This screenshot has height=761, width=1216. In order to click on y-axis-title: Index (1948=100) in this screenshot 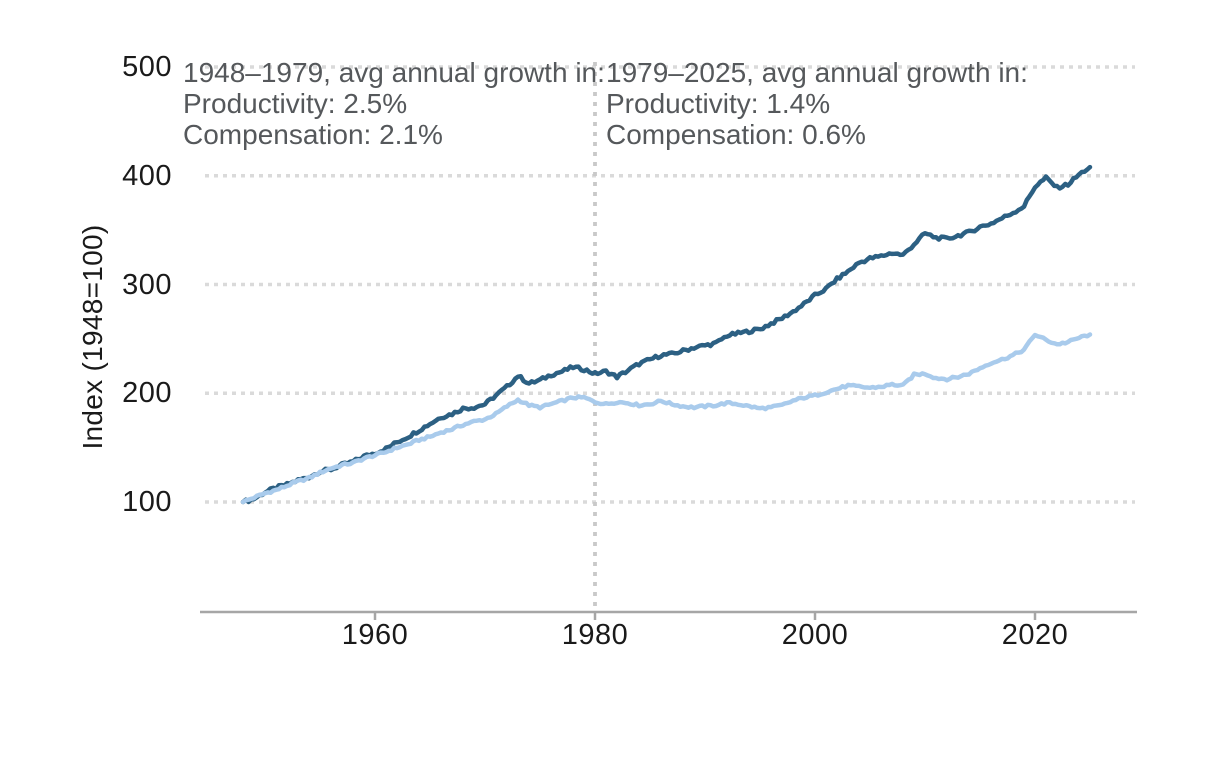, I will do `click(92, 337)`.